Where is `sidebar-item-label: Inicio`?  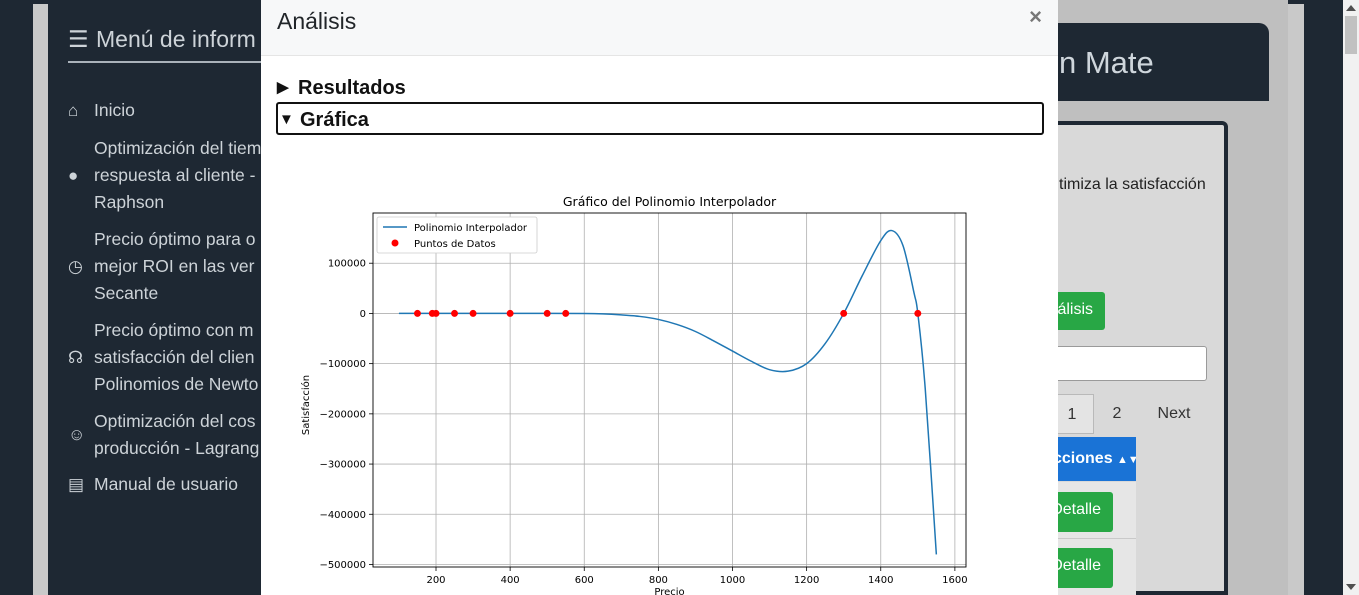 sidebar-item-label: Inicio is located at coordinates (114, 110).